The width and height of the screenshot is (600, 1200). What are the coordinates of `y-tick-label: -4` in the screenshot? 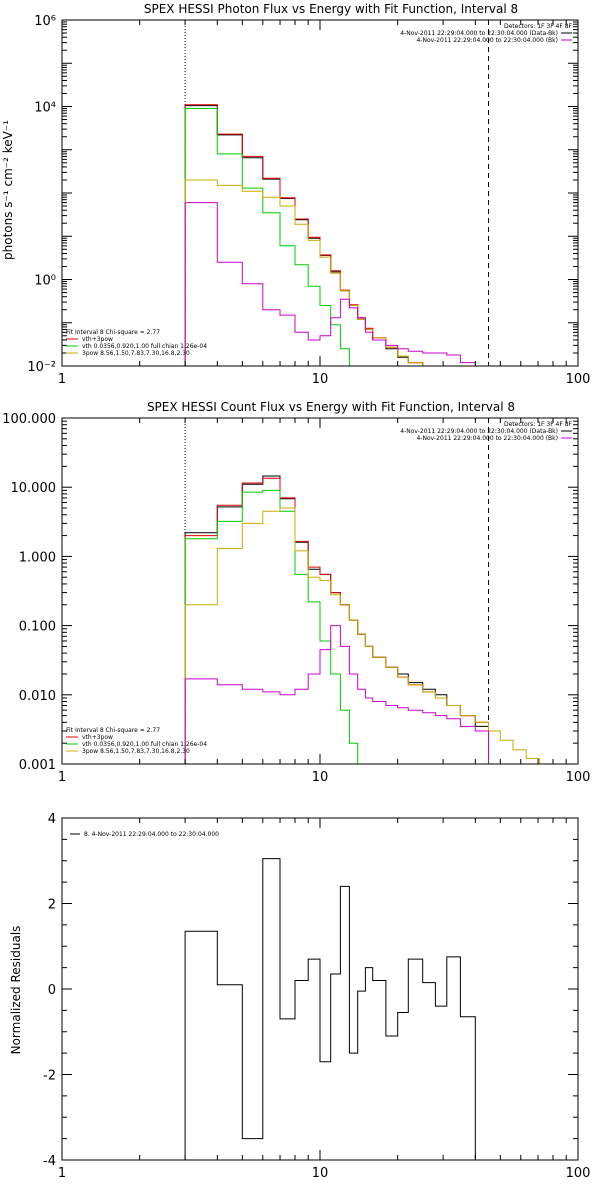 It's located at (49, 1161).